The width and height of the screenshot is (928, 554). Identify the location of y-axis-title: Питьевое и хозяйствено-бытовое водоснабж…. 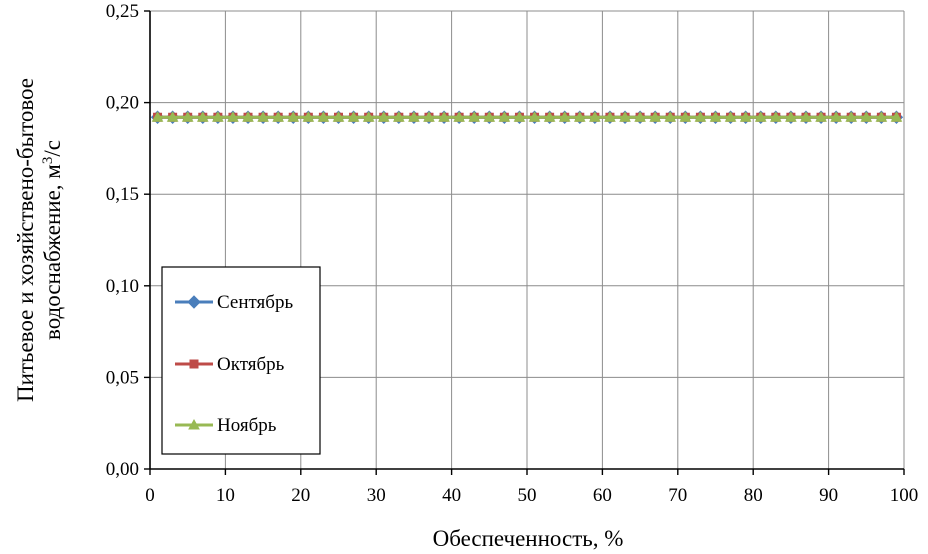
(39, 240).